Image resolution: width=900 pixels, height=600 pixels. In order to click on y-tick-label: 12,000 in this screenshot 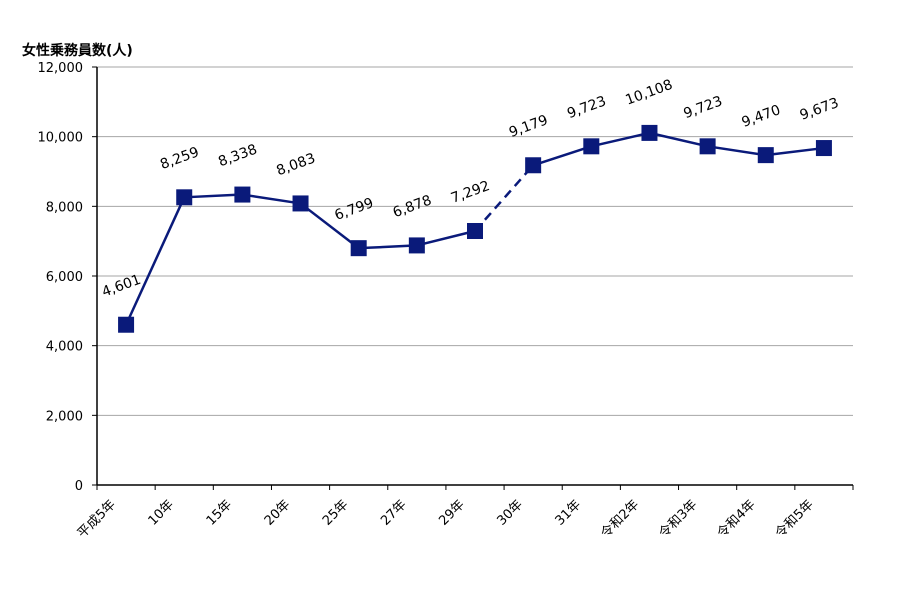, I will do `click(61, 68)`.